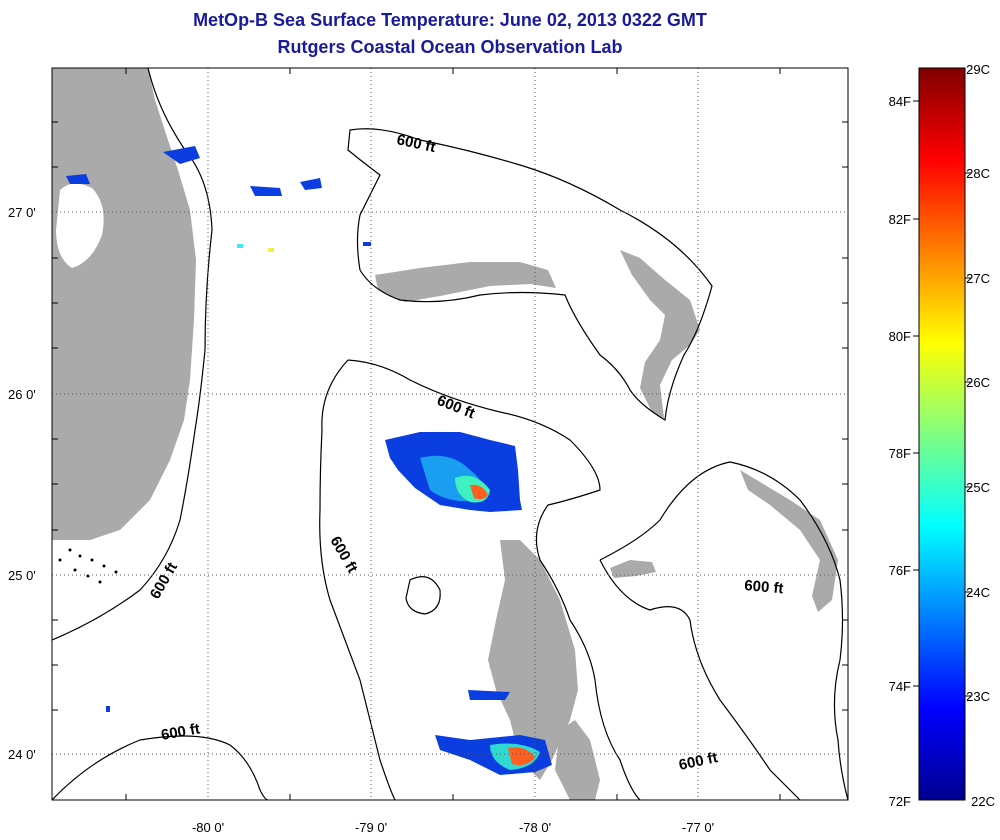  What do you see at coordinates (900, 686) in the screenshot?
I see `colorbar-fahrenheit-label: 74F` at bounding box center [900, 686].